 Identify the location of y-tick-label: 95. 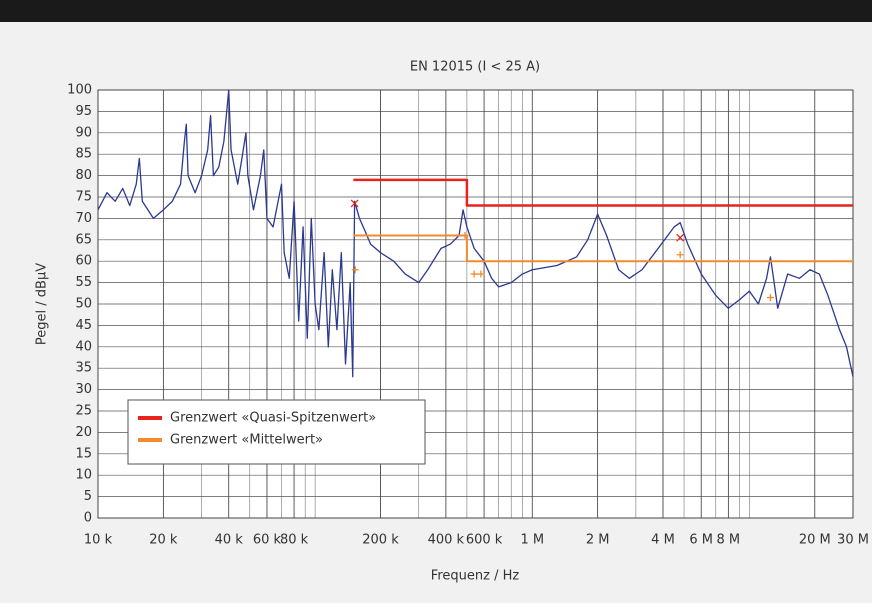
(83, 111).